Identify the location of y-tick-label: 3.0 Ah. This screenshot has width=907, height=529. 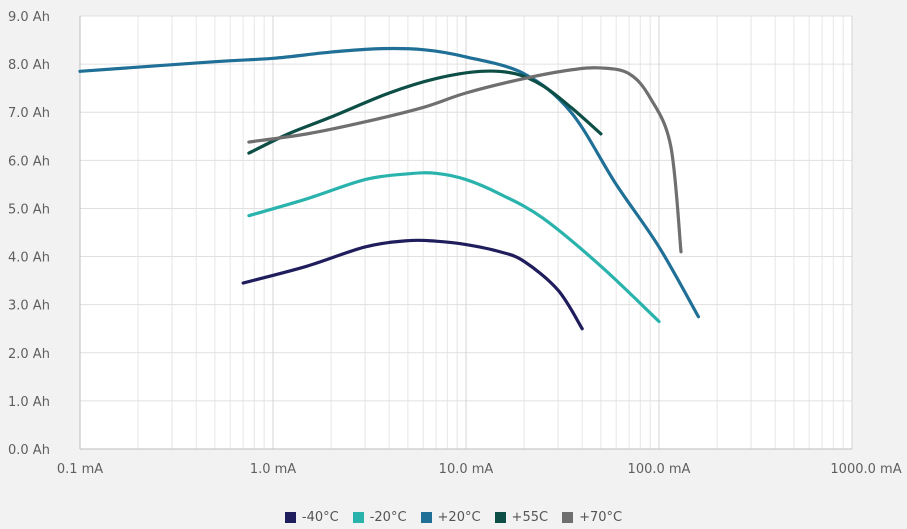
(29, 306).